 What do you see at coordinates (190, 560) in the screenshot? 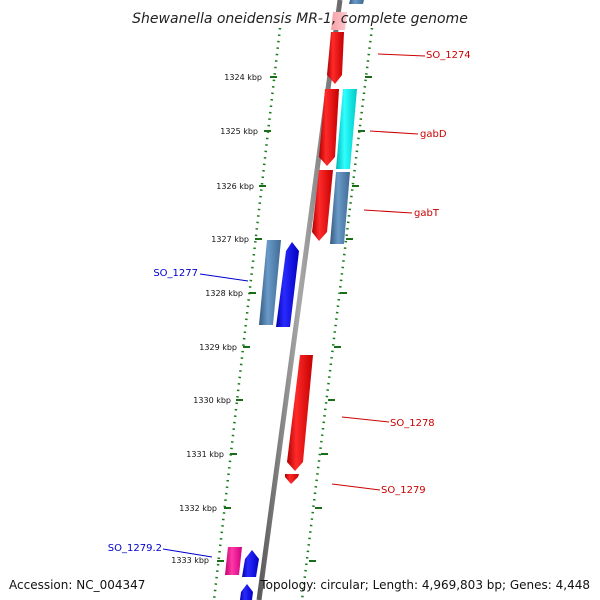
I see `kbp-label: 1333 kbp` at bounding box center [190, 560].